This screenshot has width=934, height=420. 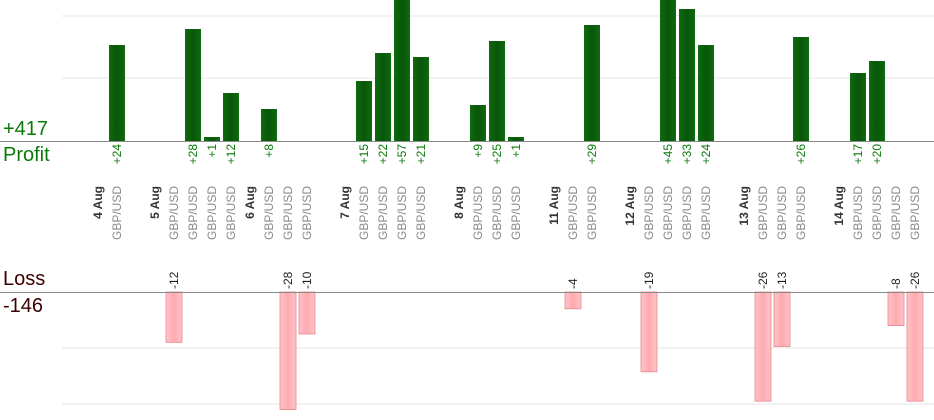 What do you see at coordinates (668, 154) in the screenshot?
I see `profit-value-label: +45` at bounding box center [668, 154].